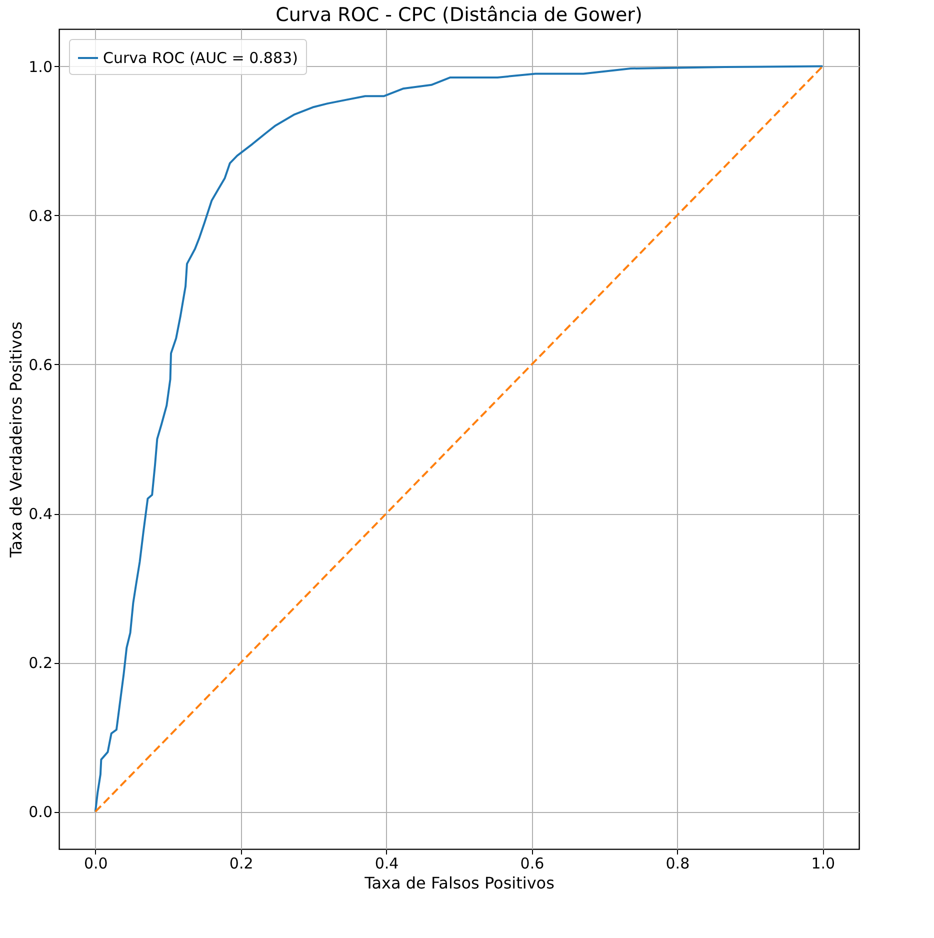 This screenshot has width=934, height=938. Describe the element at coordinates (459, 15) in the screenshot. I see `chart-title: Curva ROC - CPC (Distância de Gower)` at that location.